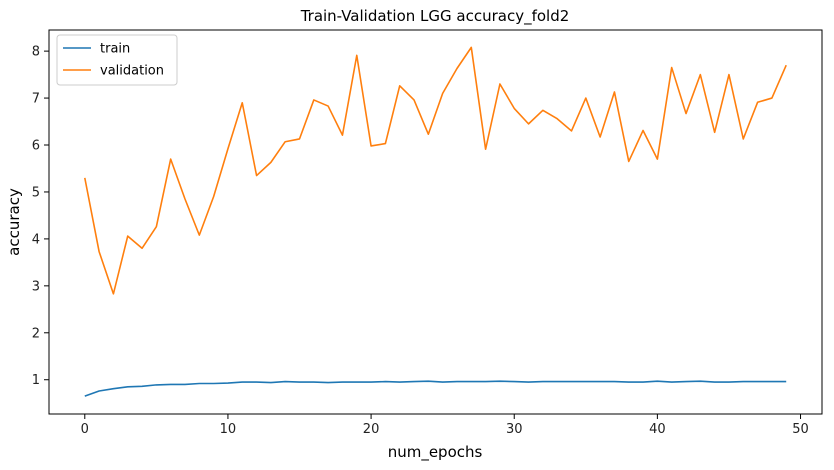  Describe the element at coordinates (36, 380) in the screenshot. I see `y-tick-label: 1` at that location.